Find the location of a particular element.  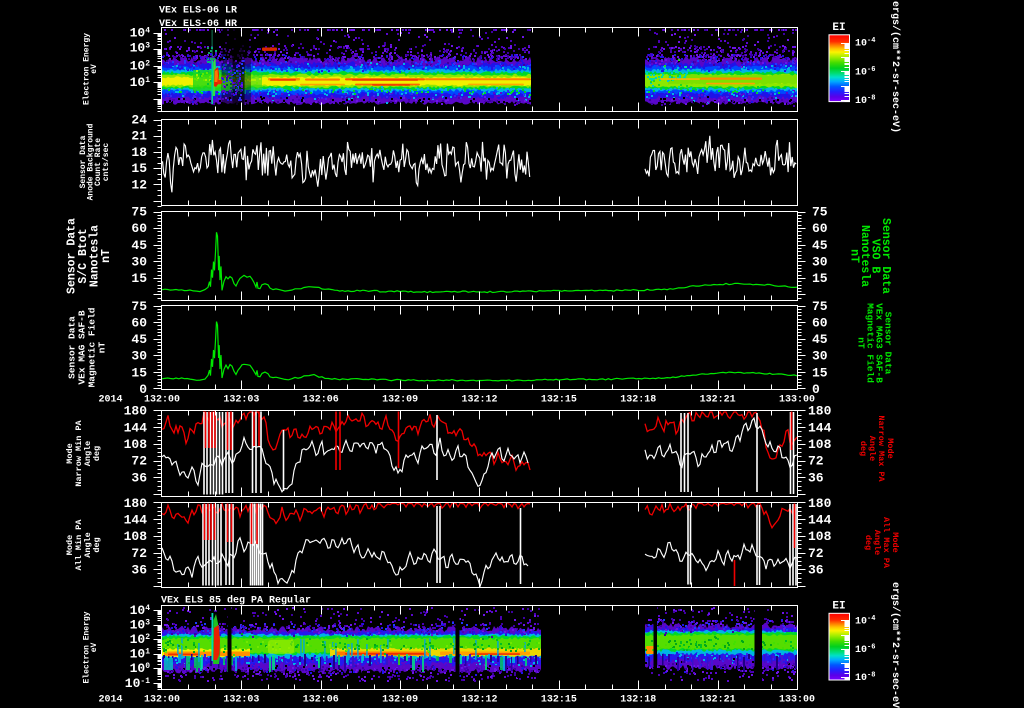

svg-text: VEx ELS-06 HR is located at coordinates (198, 24).